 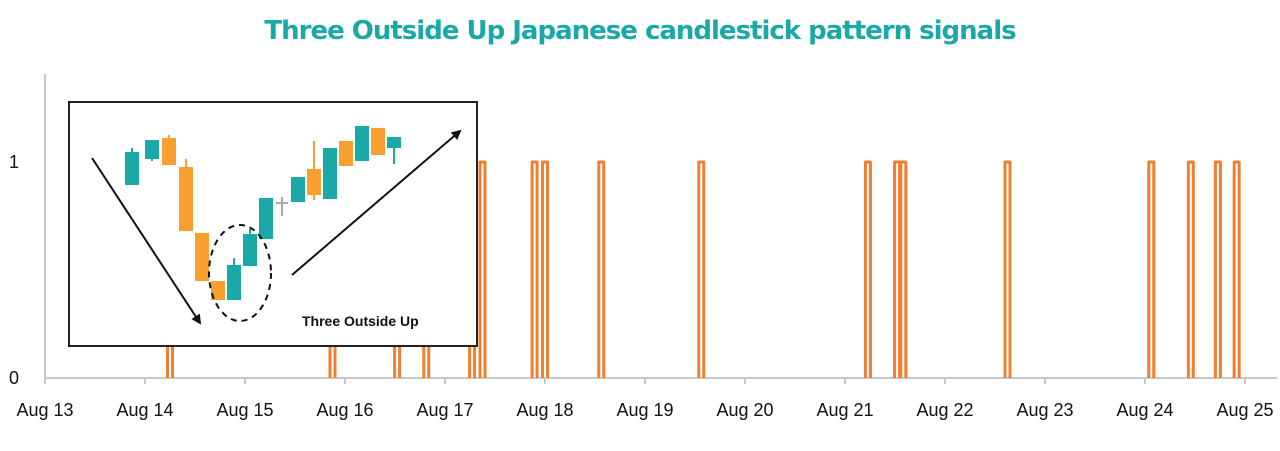 What do you see at coordinates (244, 410) in the screenshot?
I see `x-tick-label: Aug 15` at bounding box center [244, 410].